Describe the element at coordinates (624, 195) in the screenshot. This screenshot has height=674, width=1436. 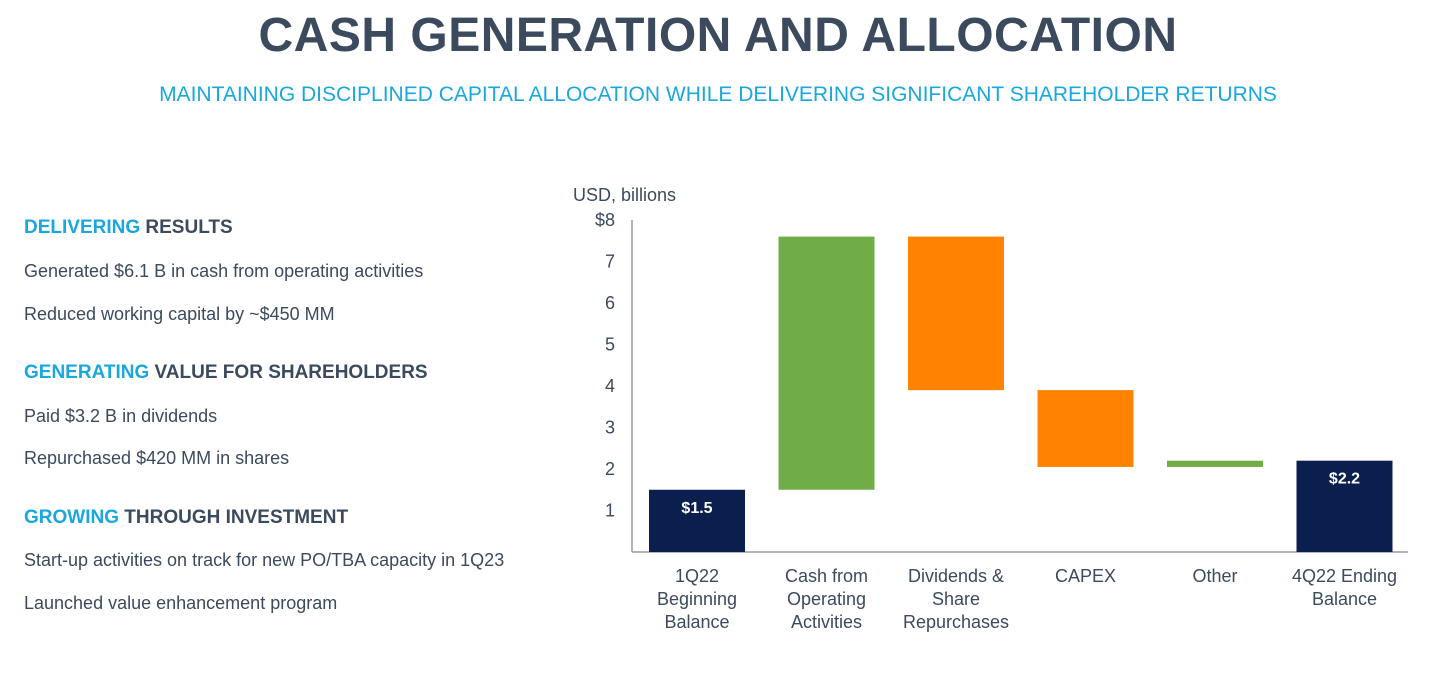
I see `y-axis-label: USD, billions` at that location.